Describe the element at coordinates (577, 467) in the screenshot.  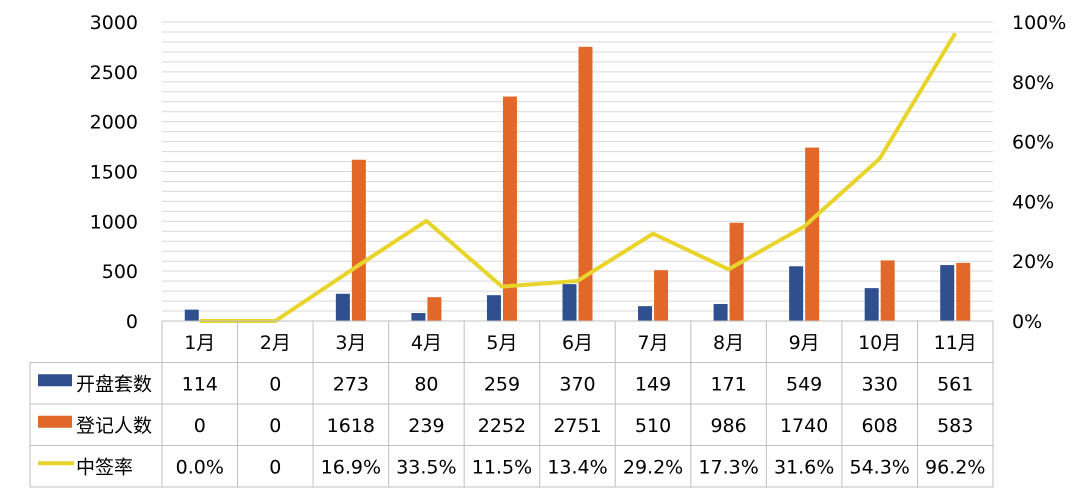
I see `table-cell: 13.4%` at that location.